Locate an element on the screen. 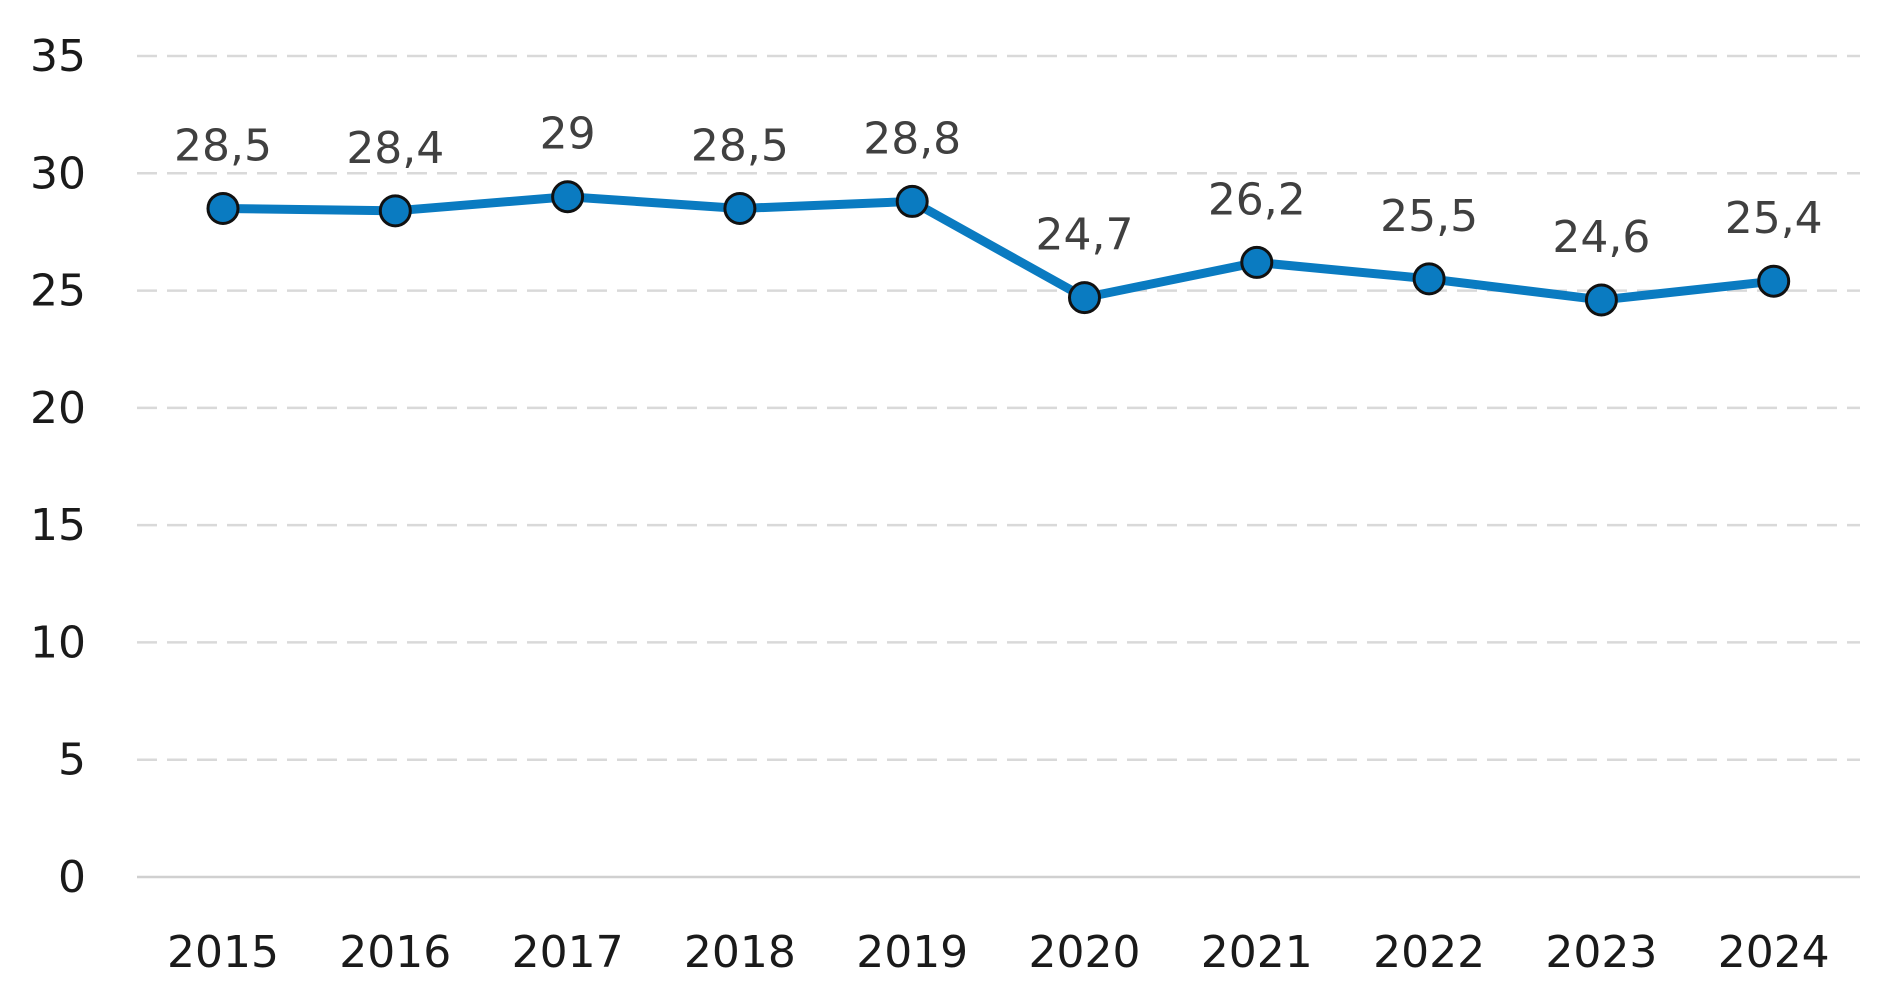 Image resolution: width=1882 pixels, height=999 pixels. x-tick-label: 2015 is located at coordinates (223, 952).